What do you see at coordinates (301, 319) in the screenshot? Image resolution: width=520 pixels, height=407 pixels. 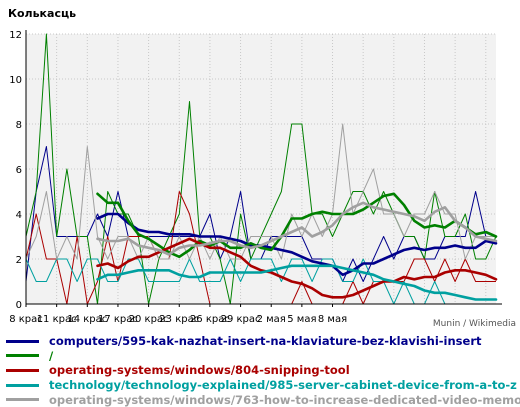 I see `x-tick-label: 5 мая` at bounding box center [301, 319].